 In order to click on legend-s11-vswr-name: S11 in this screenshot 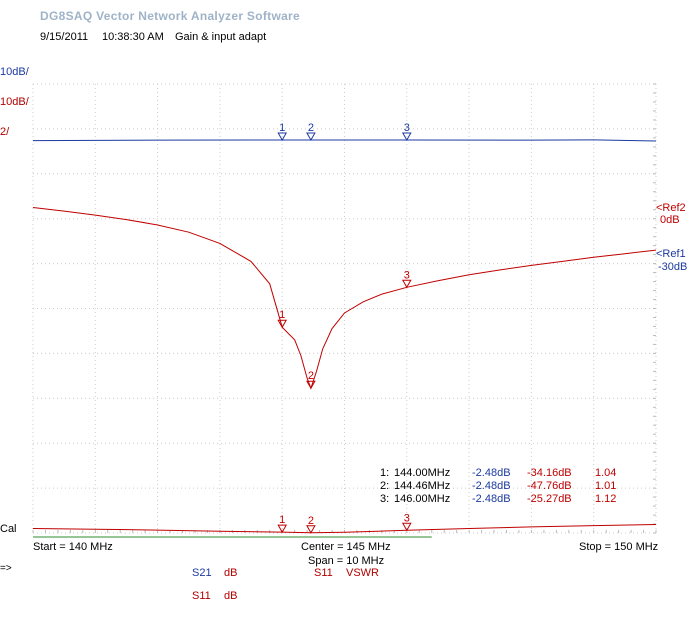, I will do `click(323, 573)`.